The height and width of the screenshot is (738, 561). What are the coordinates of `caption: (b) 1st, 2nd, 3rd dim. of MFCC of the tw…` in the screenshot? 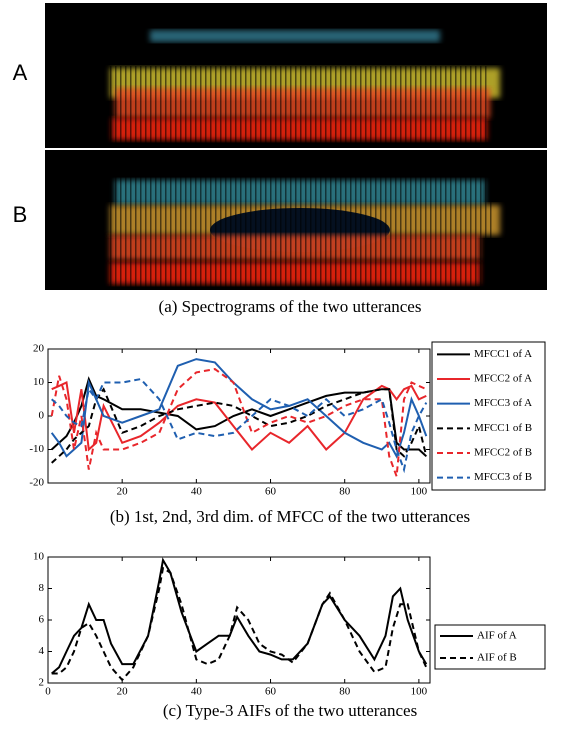 It's located at (290, 516).